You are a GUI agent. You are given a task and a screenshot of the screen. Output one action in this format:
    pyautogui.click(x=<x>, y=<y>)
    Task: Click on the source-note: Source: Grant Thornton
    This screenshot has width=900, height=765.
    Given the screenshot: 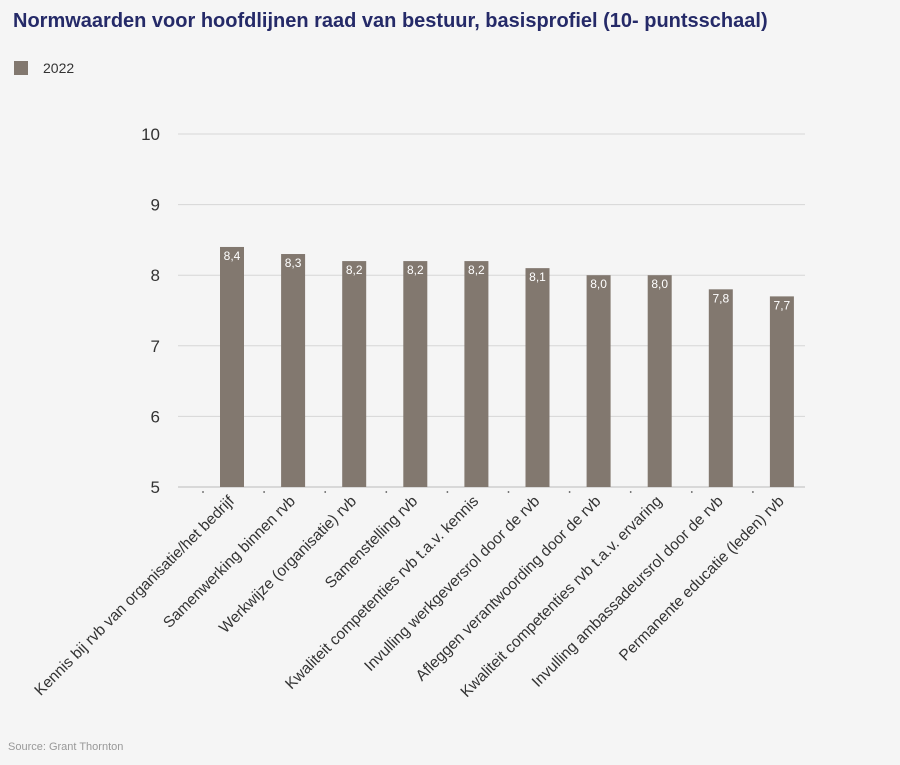 What is the action you would take?
    pyautogui.click(x=66, y=747)
    